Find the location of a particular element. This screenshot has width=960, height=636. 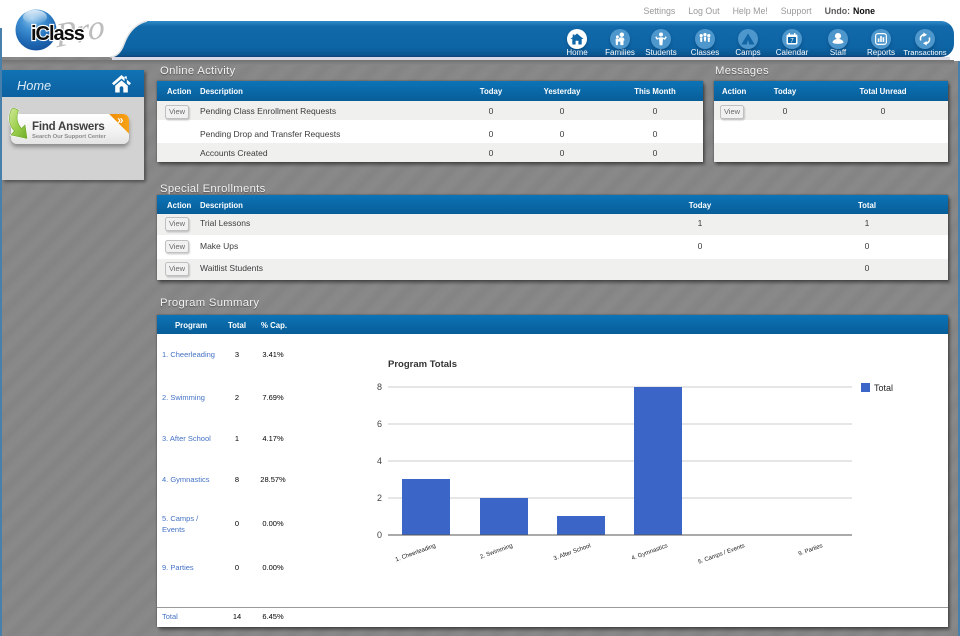

svg-text: 4 is located at coordinates (379, 461).